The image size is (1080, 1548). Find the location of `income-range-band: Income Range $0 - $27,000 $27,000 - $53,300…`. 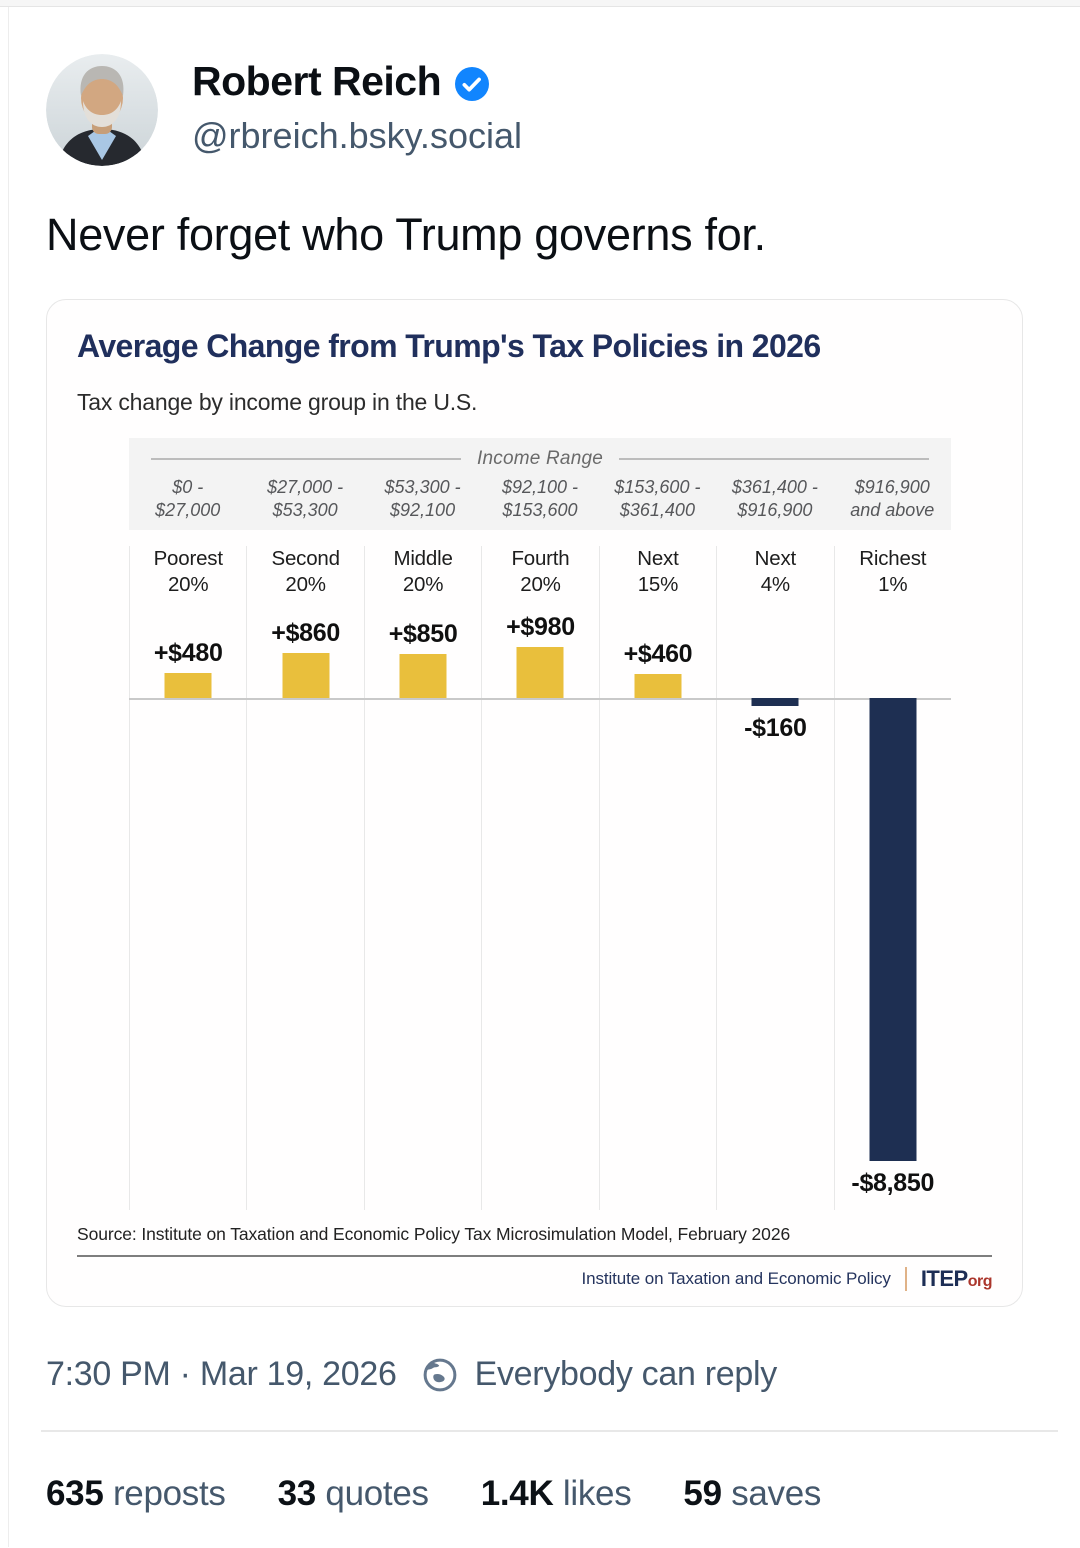

income-range-band: Income Range $0 - $27,000 $27,000 - $53,300… is located at coordinates (540, 484).